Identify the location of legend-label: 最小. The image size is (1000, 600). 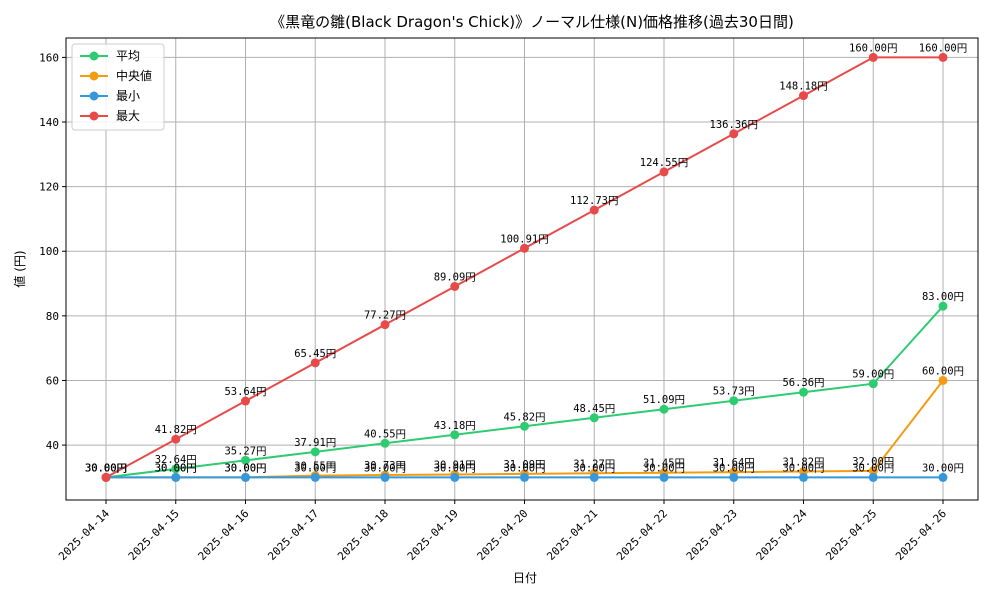
(128, 96).